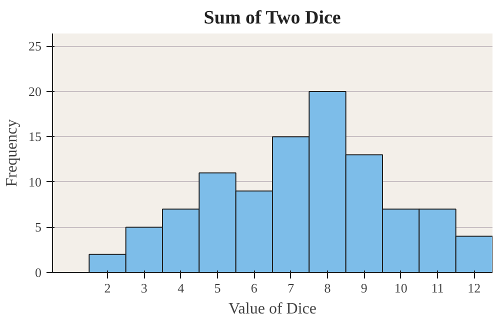 The width and height of the screenshot is (502, 320). Describe the element at coordinates (35, 91) in the screenshot. I see `y-tick-label: 20` at that location.